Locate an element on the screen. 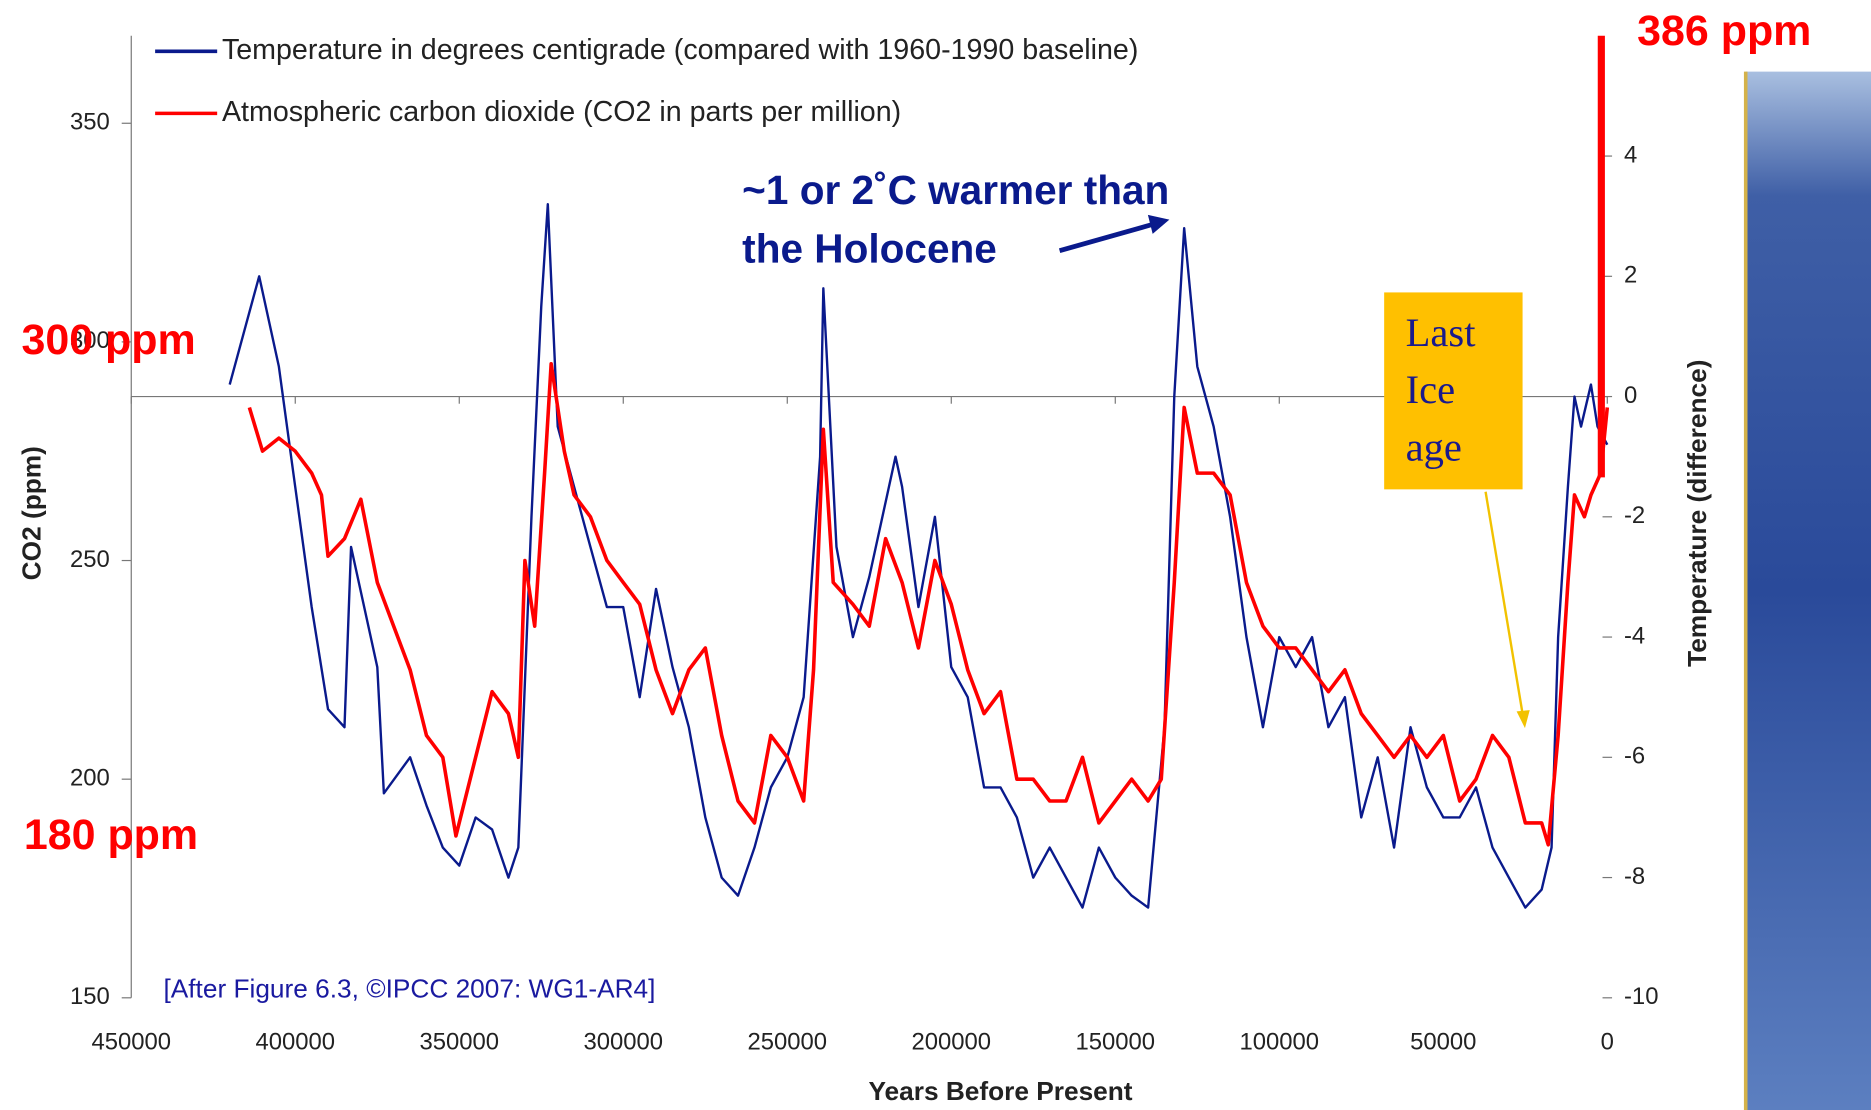 The image size is (1871, 1110). warmer-arrow is located at coordinates (1106, 237).